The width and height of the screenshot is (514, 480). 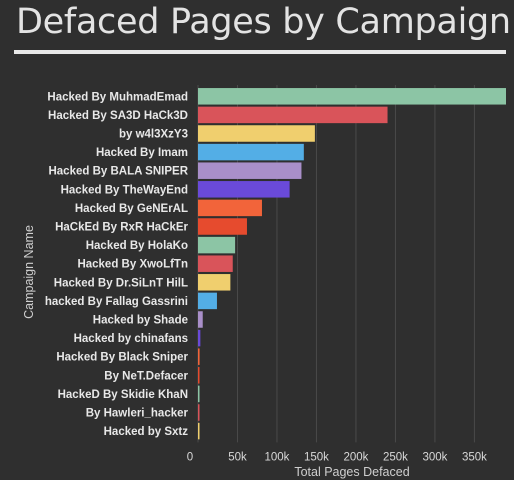 I want to click on x-tick-label: 200k, so click(x=355, y=457).